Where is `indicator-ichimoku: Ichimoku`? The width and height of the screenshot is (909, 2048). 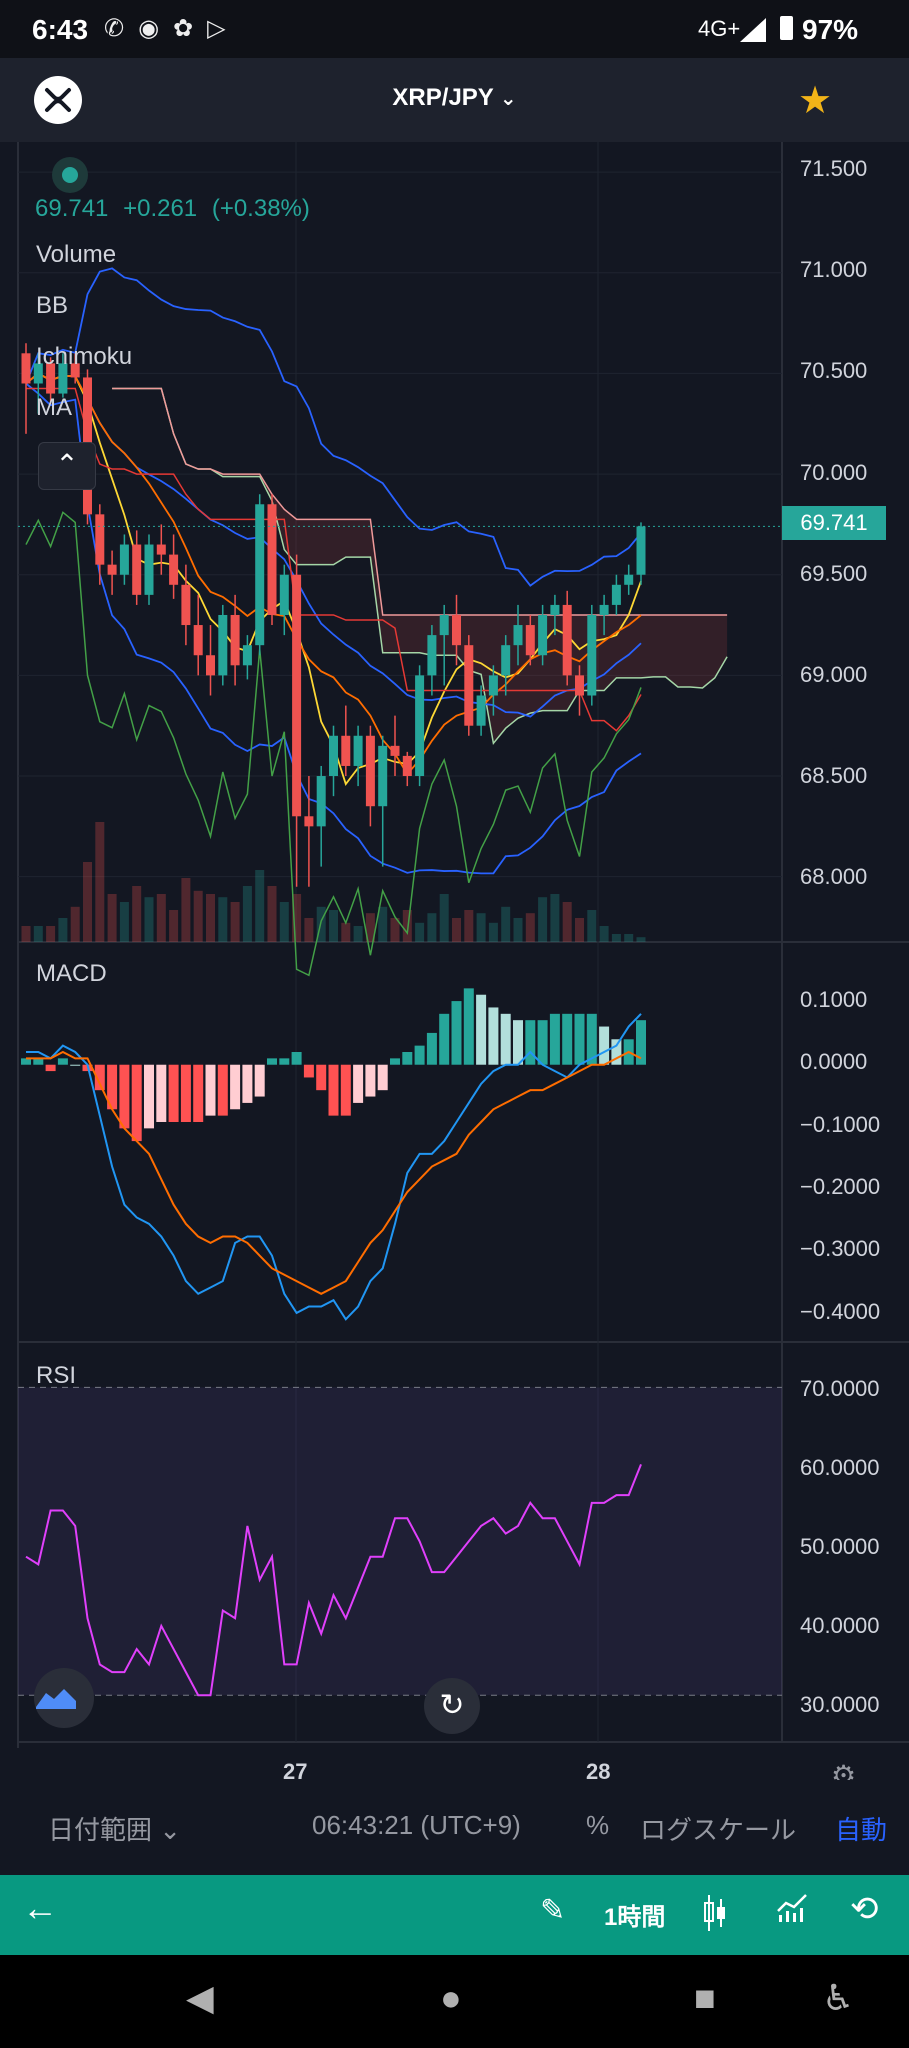 indicator-ichimoku: Ichimoku is located at coordinates (84, 356).